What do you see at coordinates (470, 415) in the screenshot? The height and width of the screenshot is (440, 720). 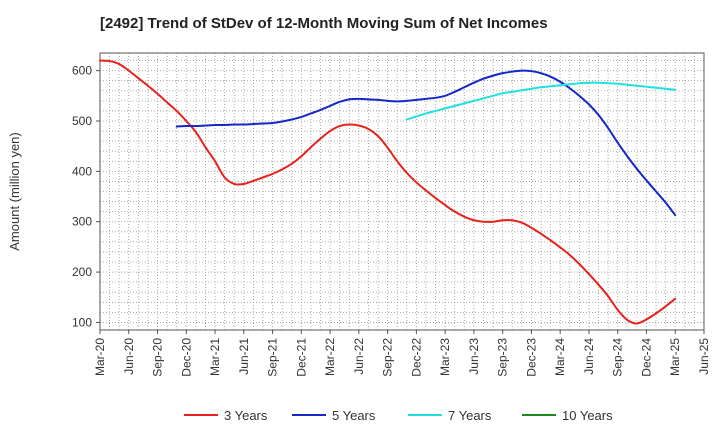 I see `legend-label-7-years: 7 Years` at bounding box center [470, 415].